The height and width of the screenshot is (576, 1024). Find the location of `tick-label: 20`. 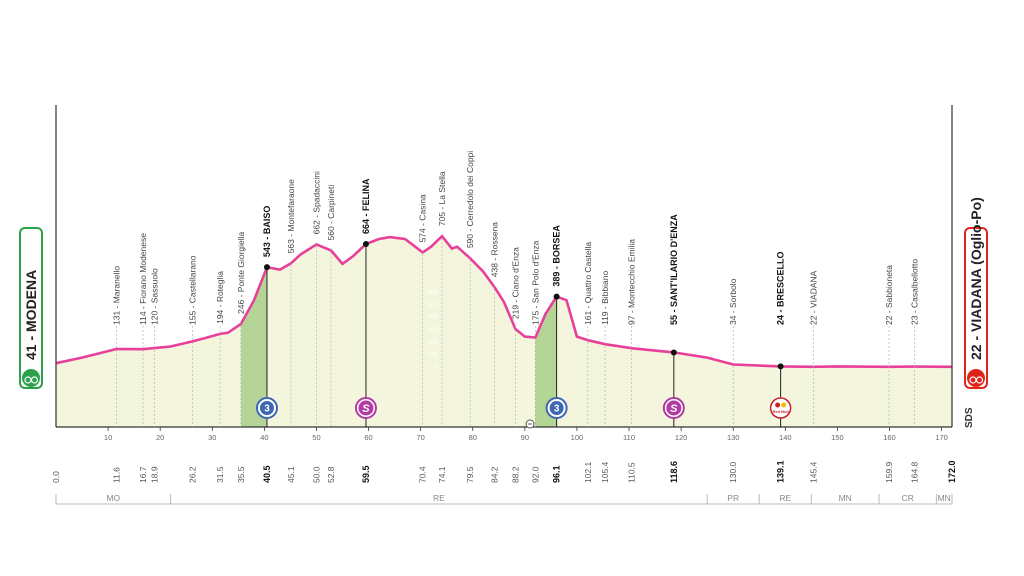

tick-label: 20 is located at coordinates (160, 437).